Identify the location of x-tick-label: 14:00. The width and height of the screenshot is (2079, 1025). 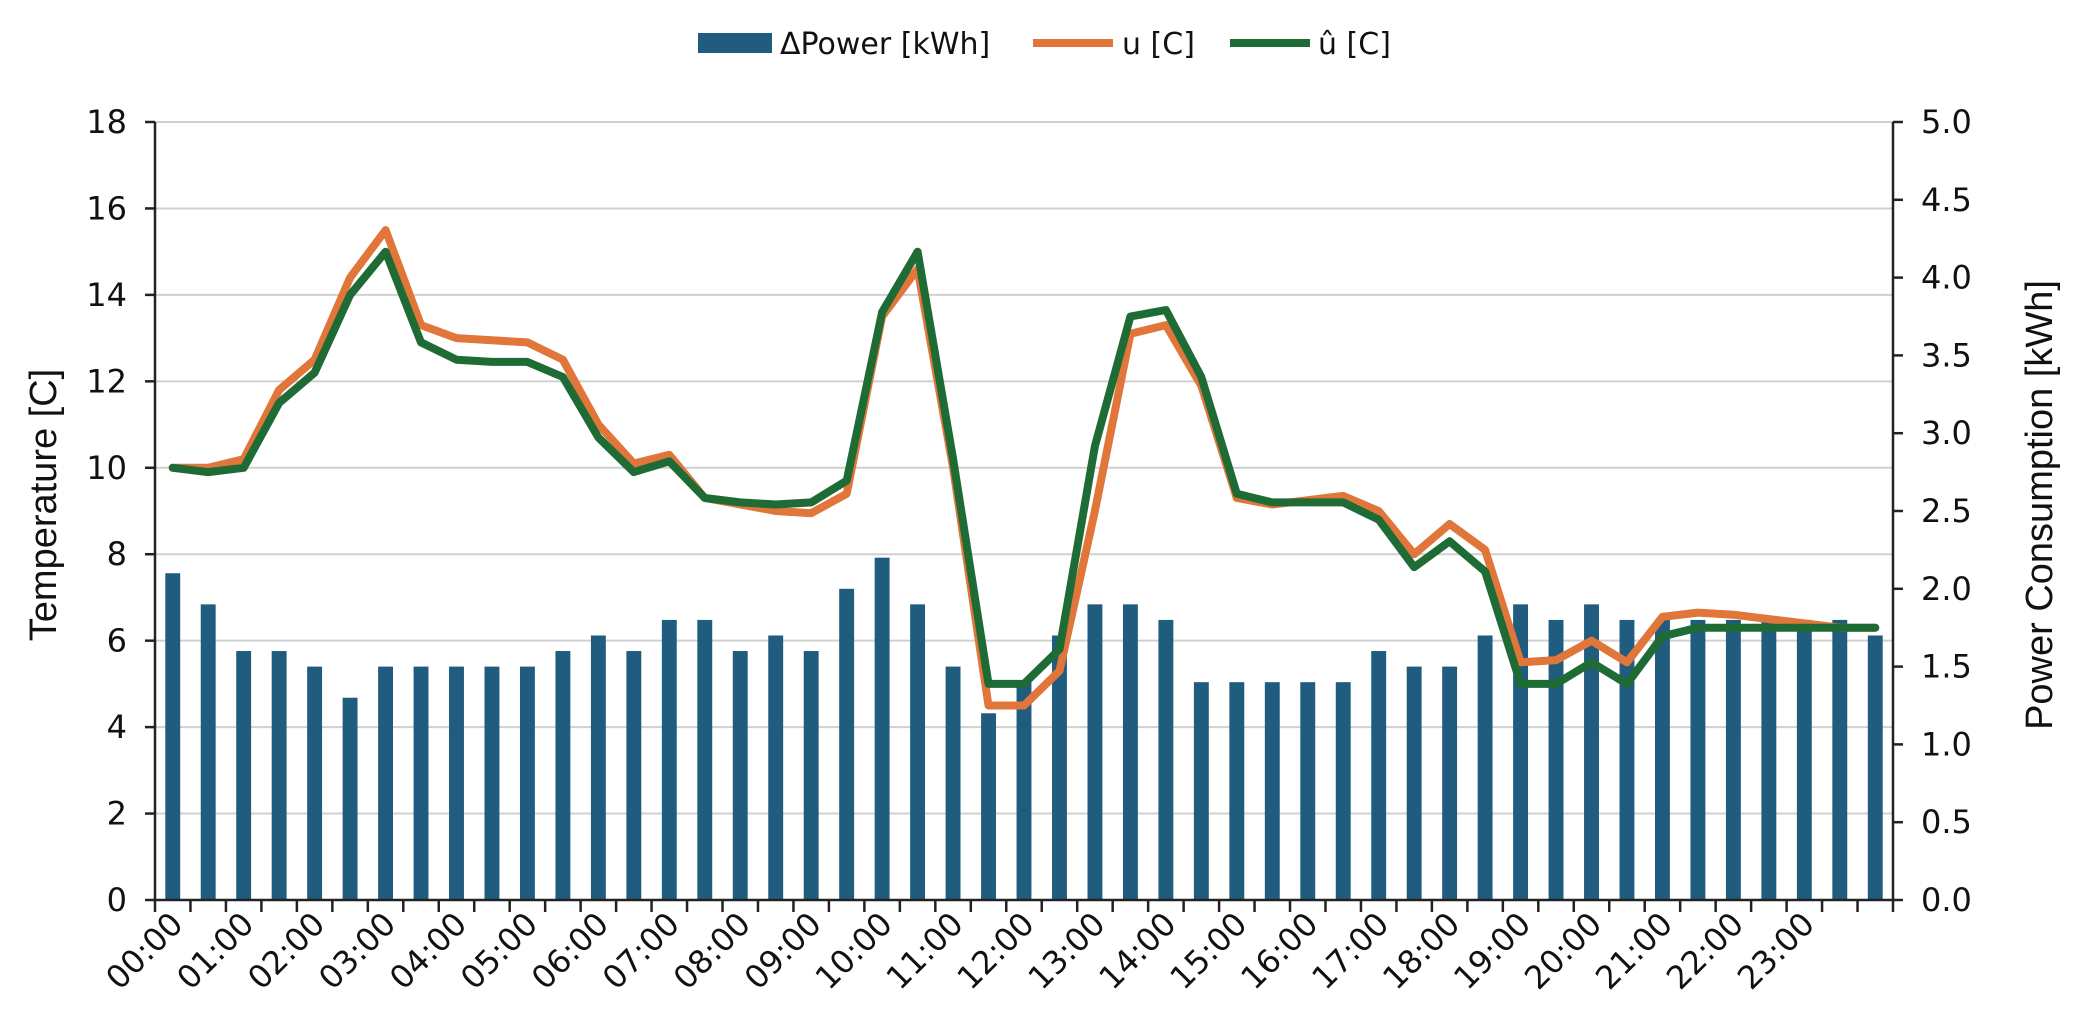
(1137, 951).